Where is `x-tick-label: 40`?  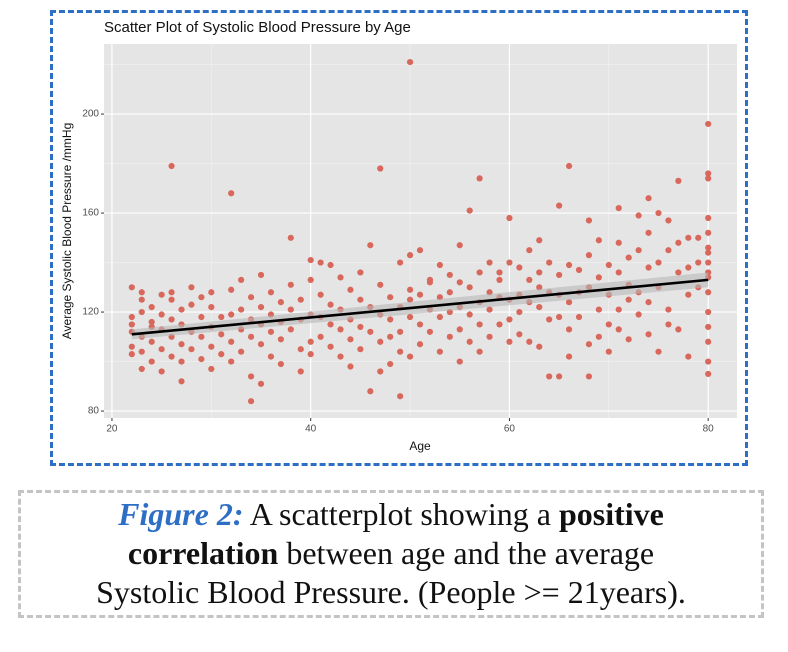 x-tick-label: 40 is located at coordinates (311, 429).